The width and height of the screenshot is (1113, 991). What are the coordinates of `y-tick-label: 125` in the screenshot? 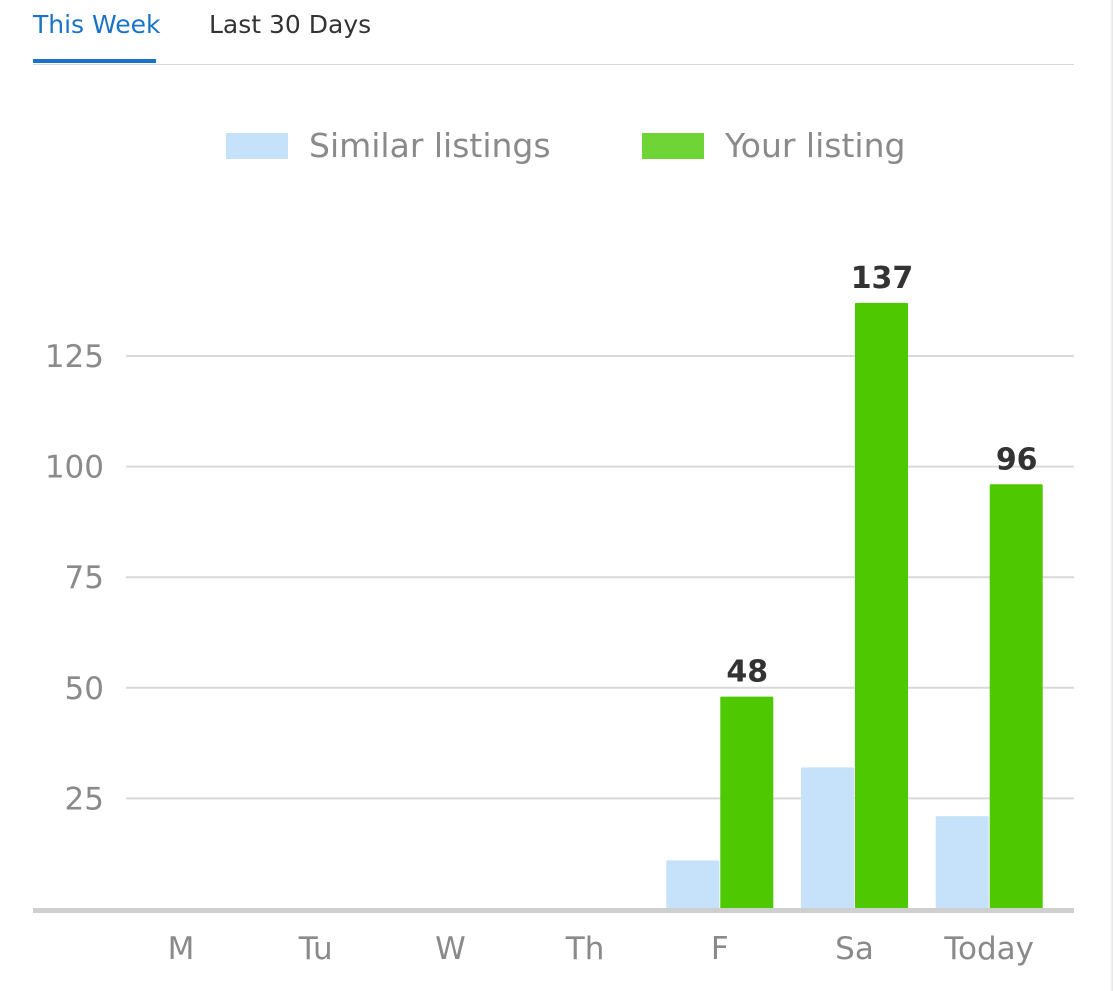 It's located at (74, 357).